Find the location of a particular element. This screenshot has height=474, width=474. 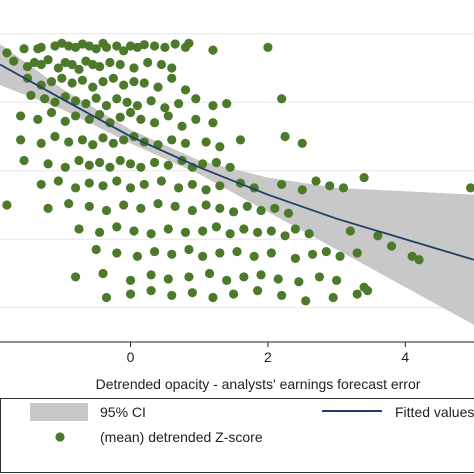

legend-label-ci: 95% CI is located at coordinates (123, 412).